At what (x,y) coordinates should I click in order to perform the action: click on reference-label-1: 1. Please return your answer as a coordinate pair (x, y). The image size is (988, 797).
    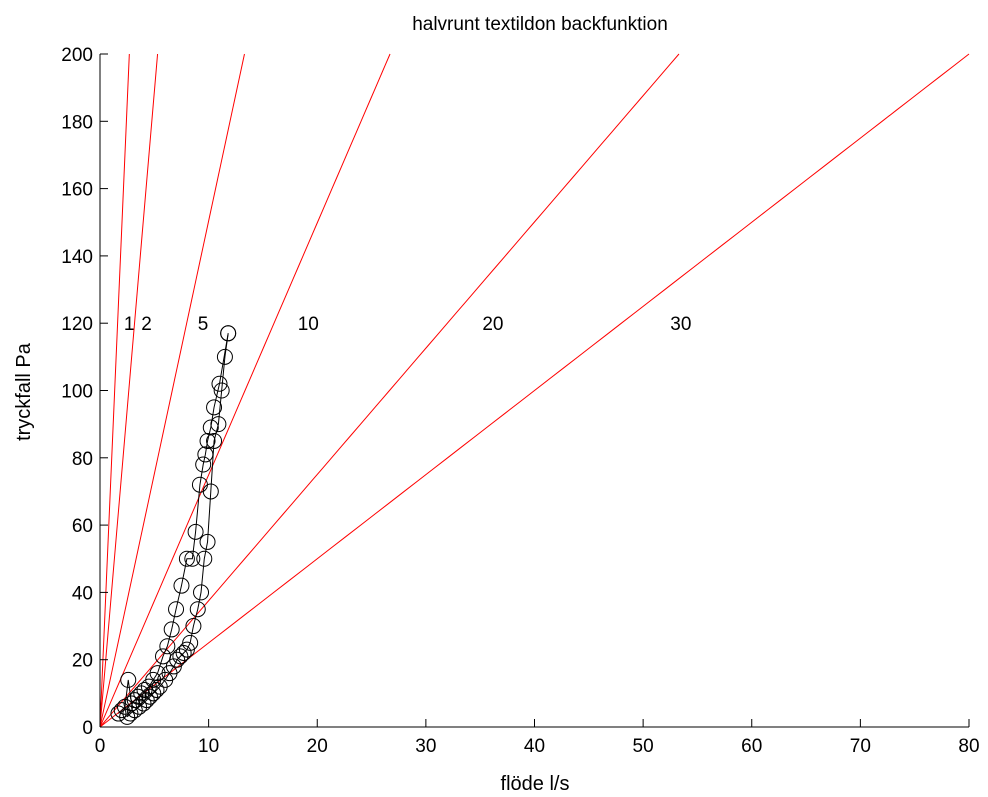
    Looking at the image, I should click on (129, 324).